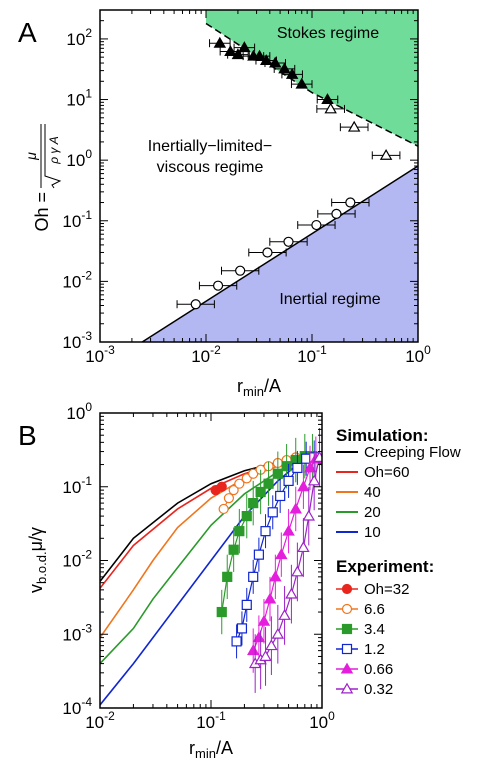  I want to click on ylabel-prefix: Oh =, so click(42, 212).